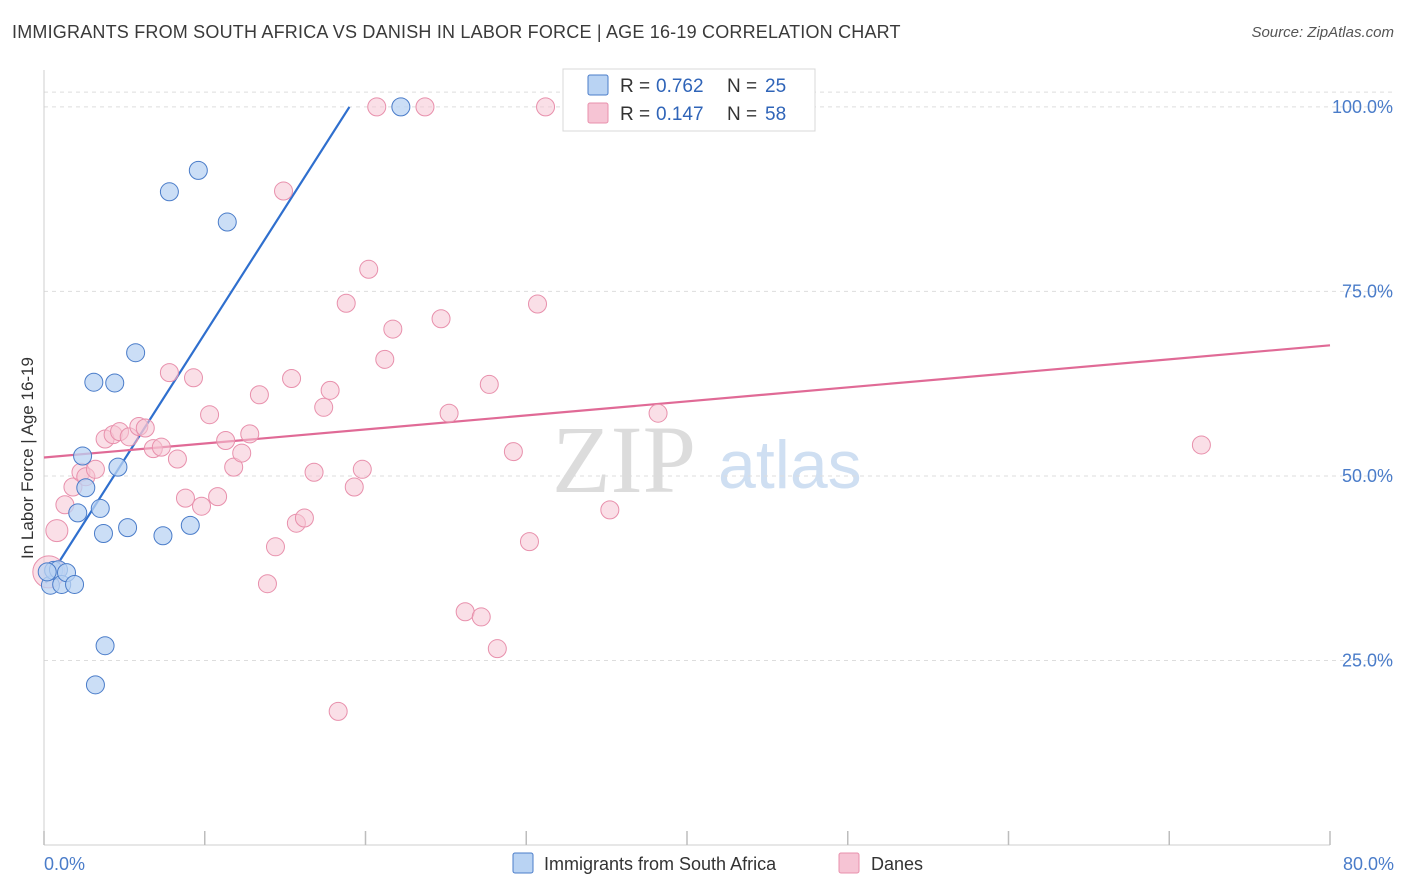 This screenshot has width=1406, height=892. I want to click on series-legend-label: Immigrants from South Africa, so click(660, 864).